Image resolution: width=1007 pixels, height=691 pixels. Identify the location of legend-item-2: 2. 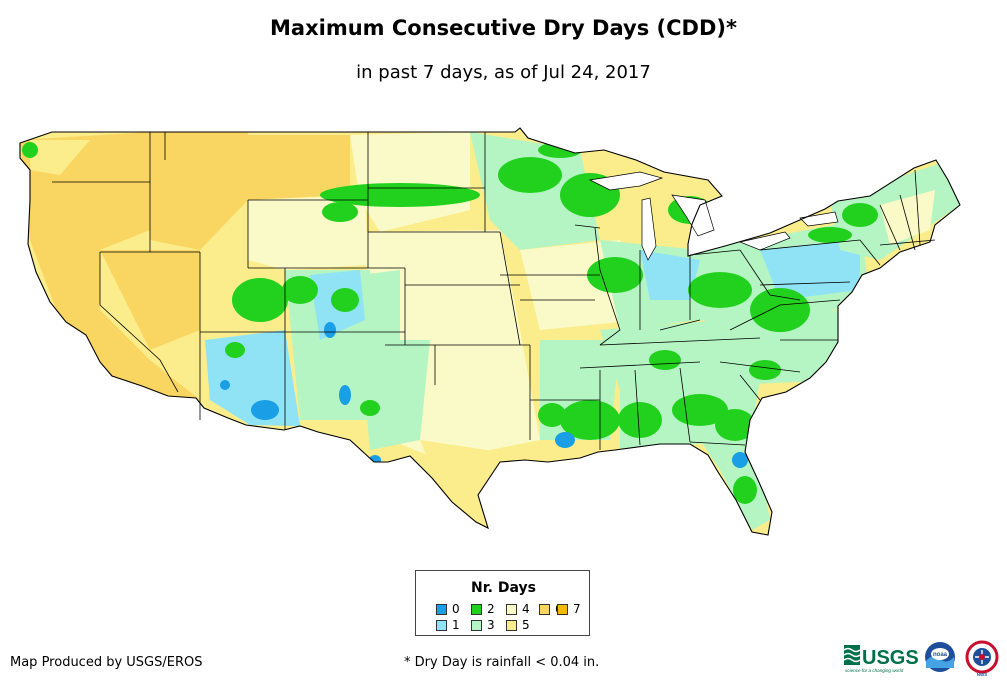
(483, 609).